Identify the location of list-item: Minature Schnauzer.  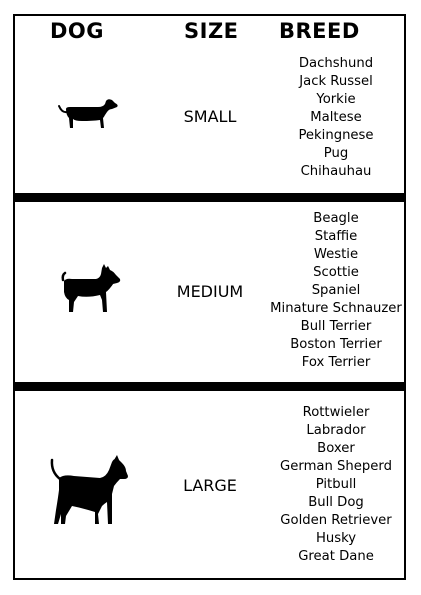
(336, 308).